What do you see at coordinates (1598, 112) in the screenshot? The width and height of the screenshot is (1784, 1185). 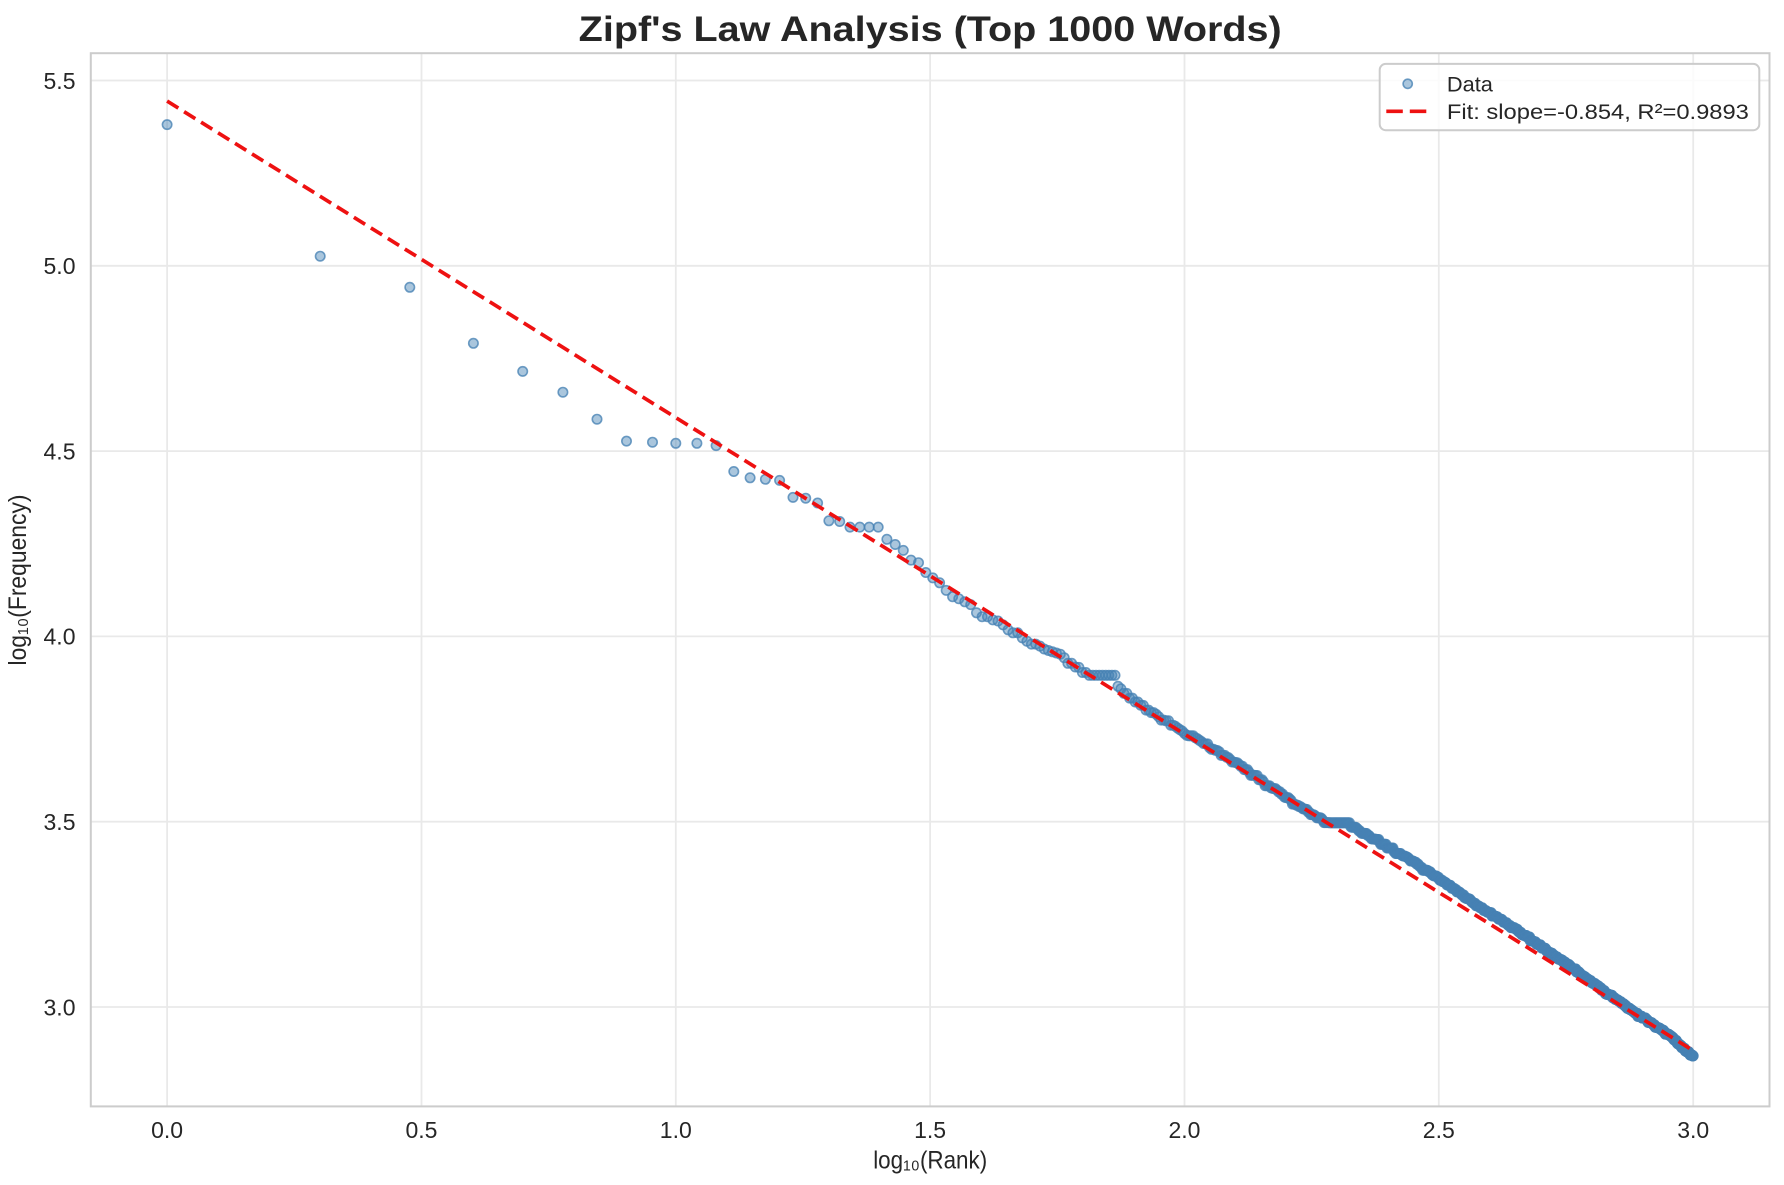 I see `svg-text: Fit: slope=-0.854, R²=0.9893` at bounding box center [1598, 112].